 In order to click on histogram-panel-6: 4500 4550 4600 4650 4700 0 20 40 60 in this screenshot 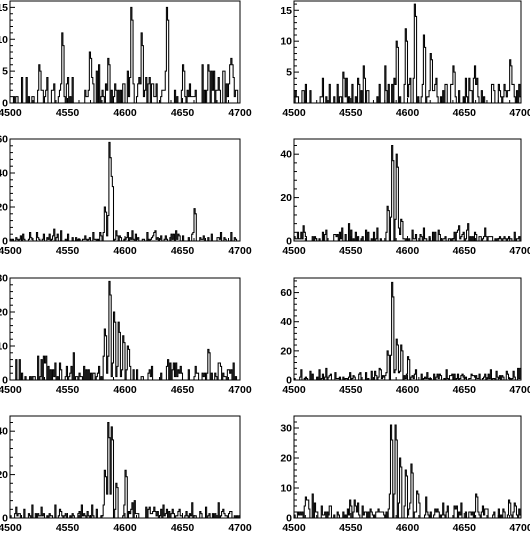, I will do `click(405, 336)`.